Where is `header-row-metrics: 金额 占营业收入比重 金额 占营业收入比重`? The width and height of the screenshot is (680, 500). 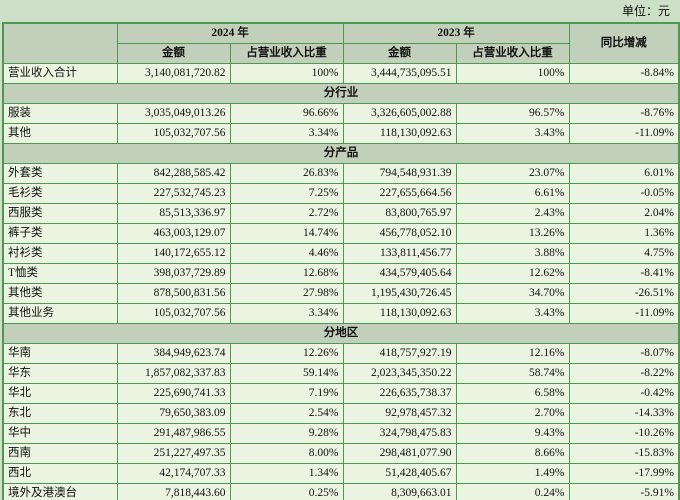
header-row-metrics: 金额 占营业收入比重 金额 占营业收入比重 is located at coordinates (341, 53).